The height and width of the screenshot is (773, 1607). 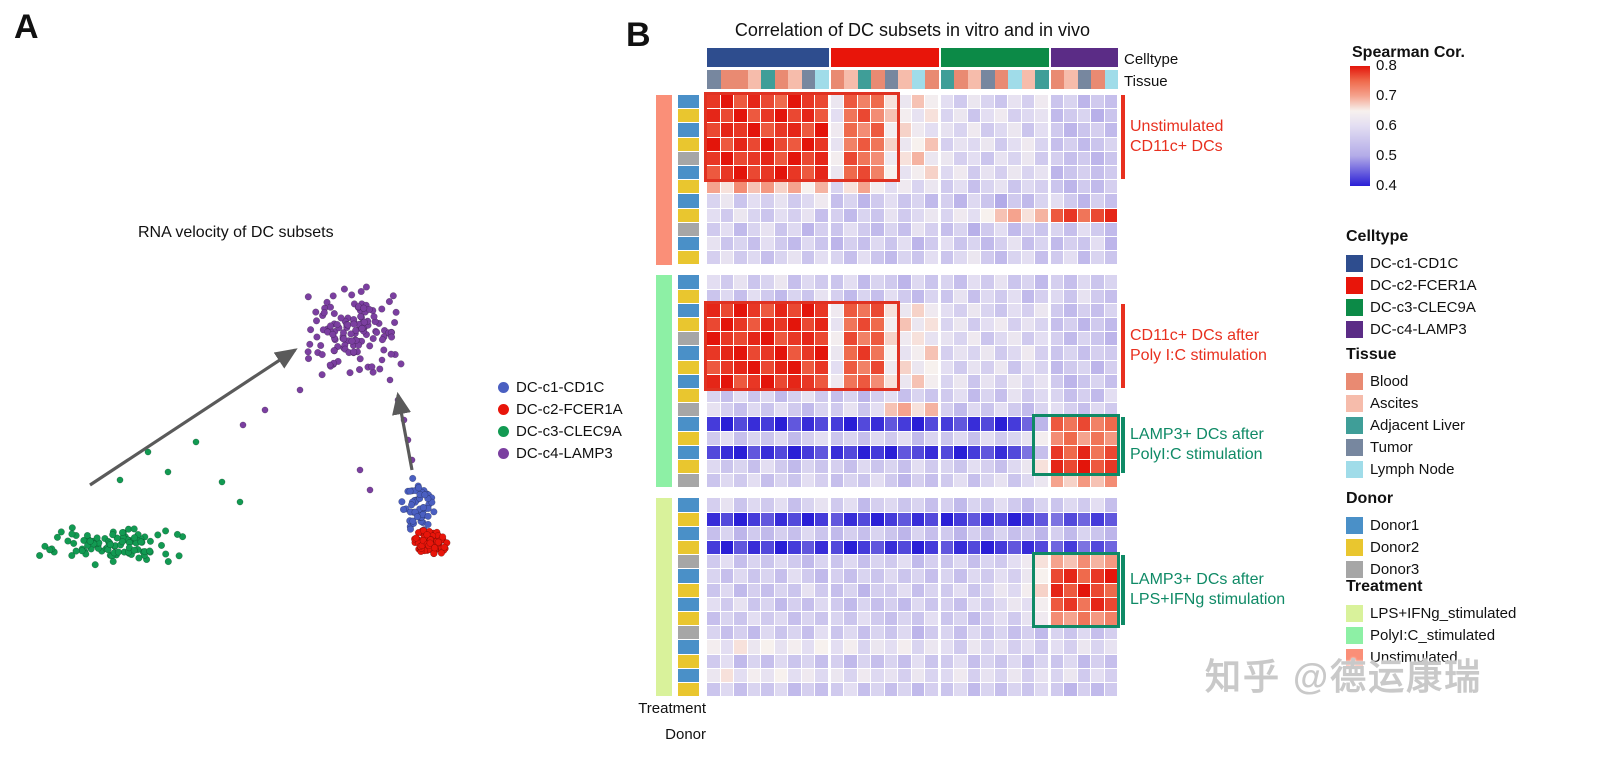 I want to click on annotation-label-line: CD11c+ DCs, so click(x=1176, y=147).